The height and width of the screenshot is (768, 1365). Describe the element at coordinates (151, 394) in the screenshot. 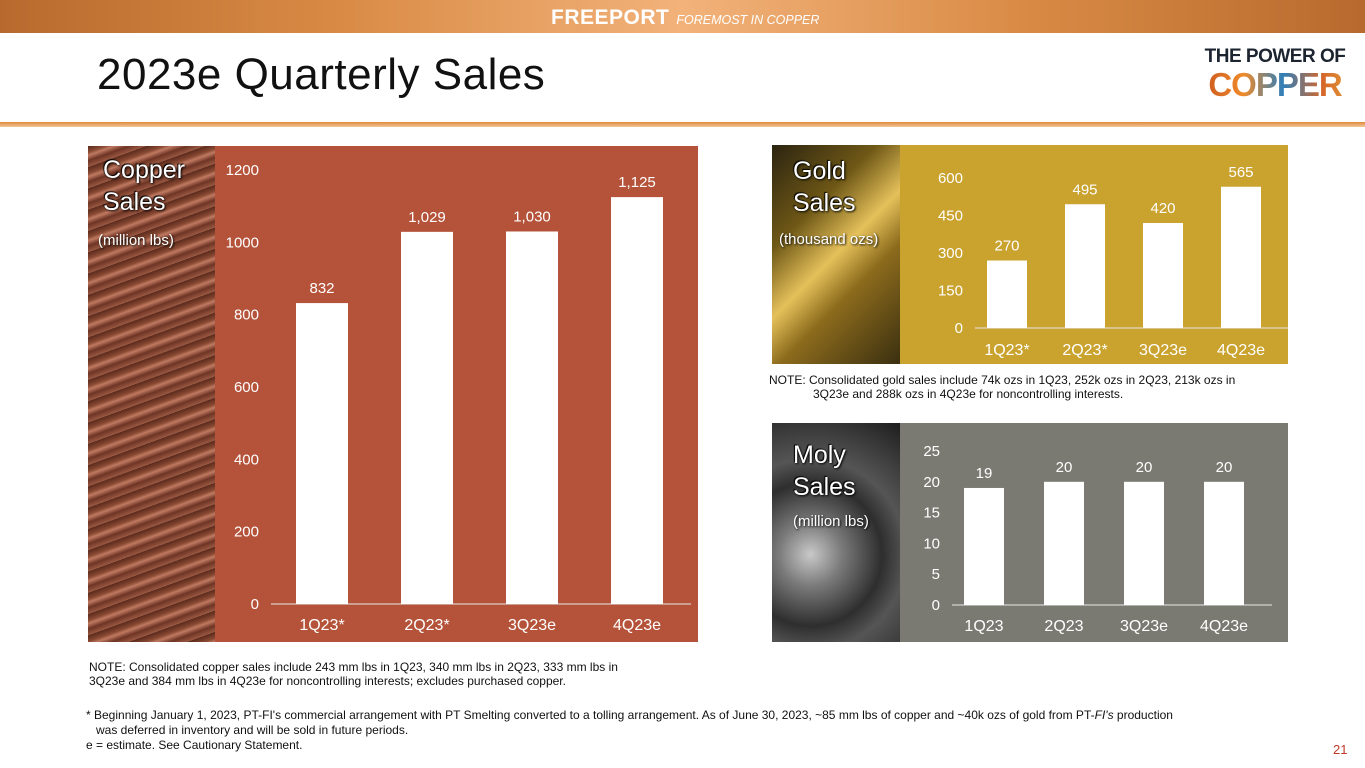

I see `copper-cathodes-photo` at that location.